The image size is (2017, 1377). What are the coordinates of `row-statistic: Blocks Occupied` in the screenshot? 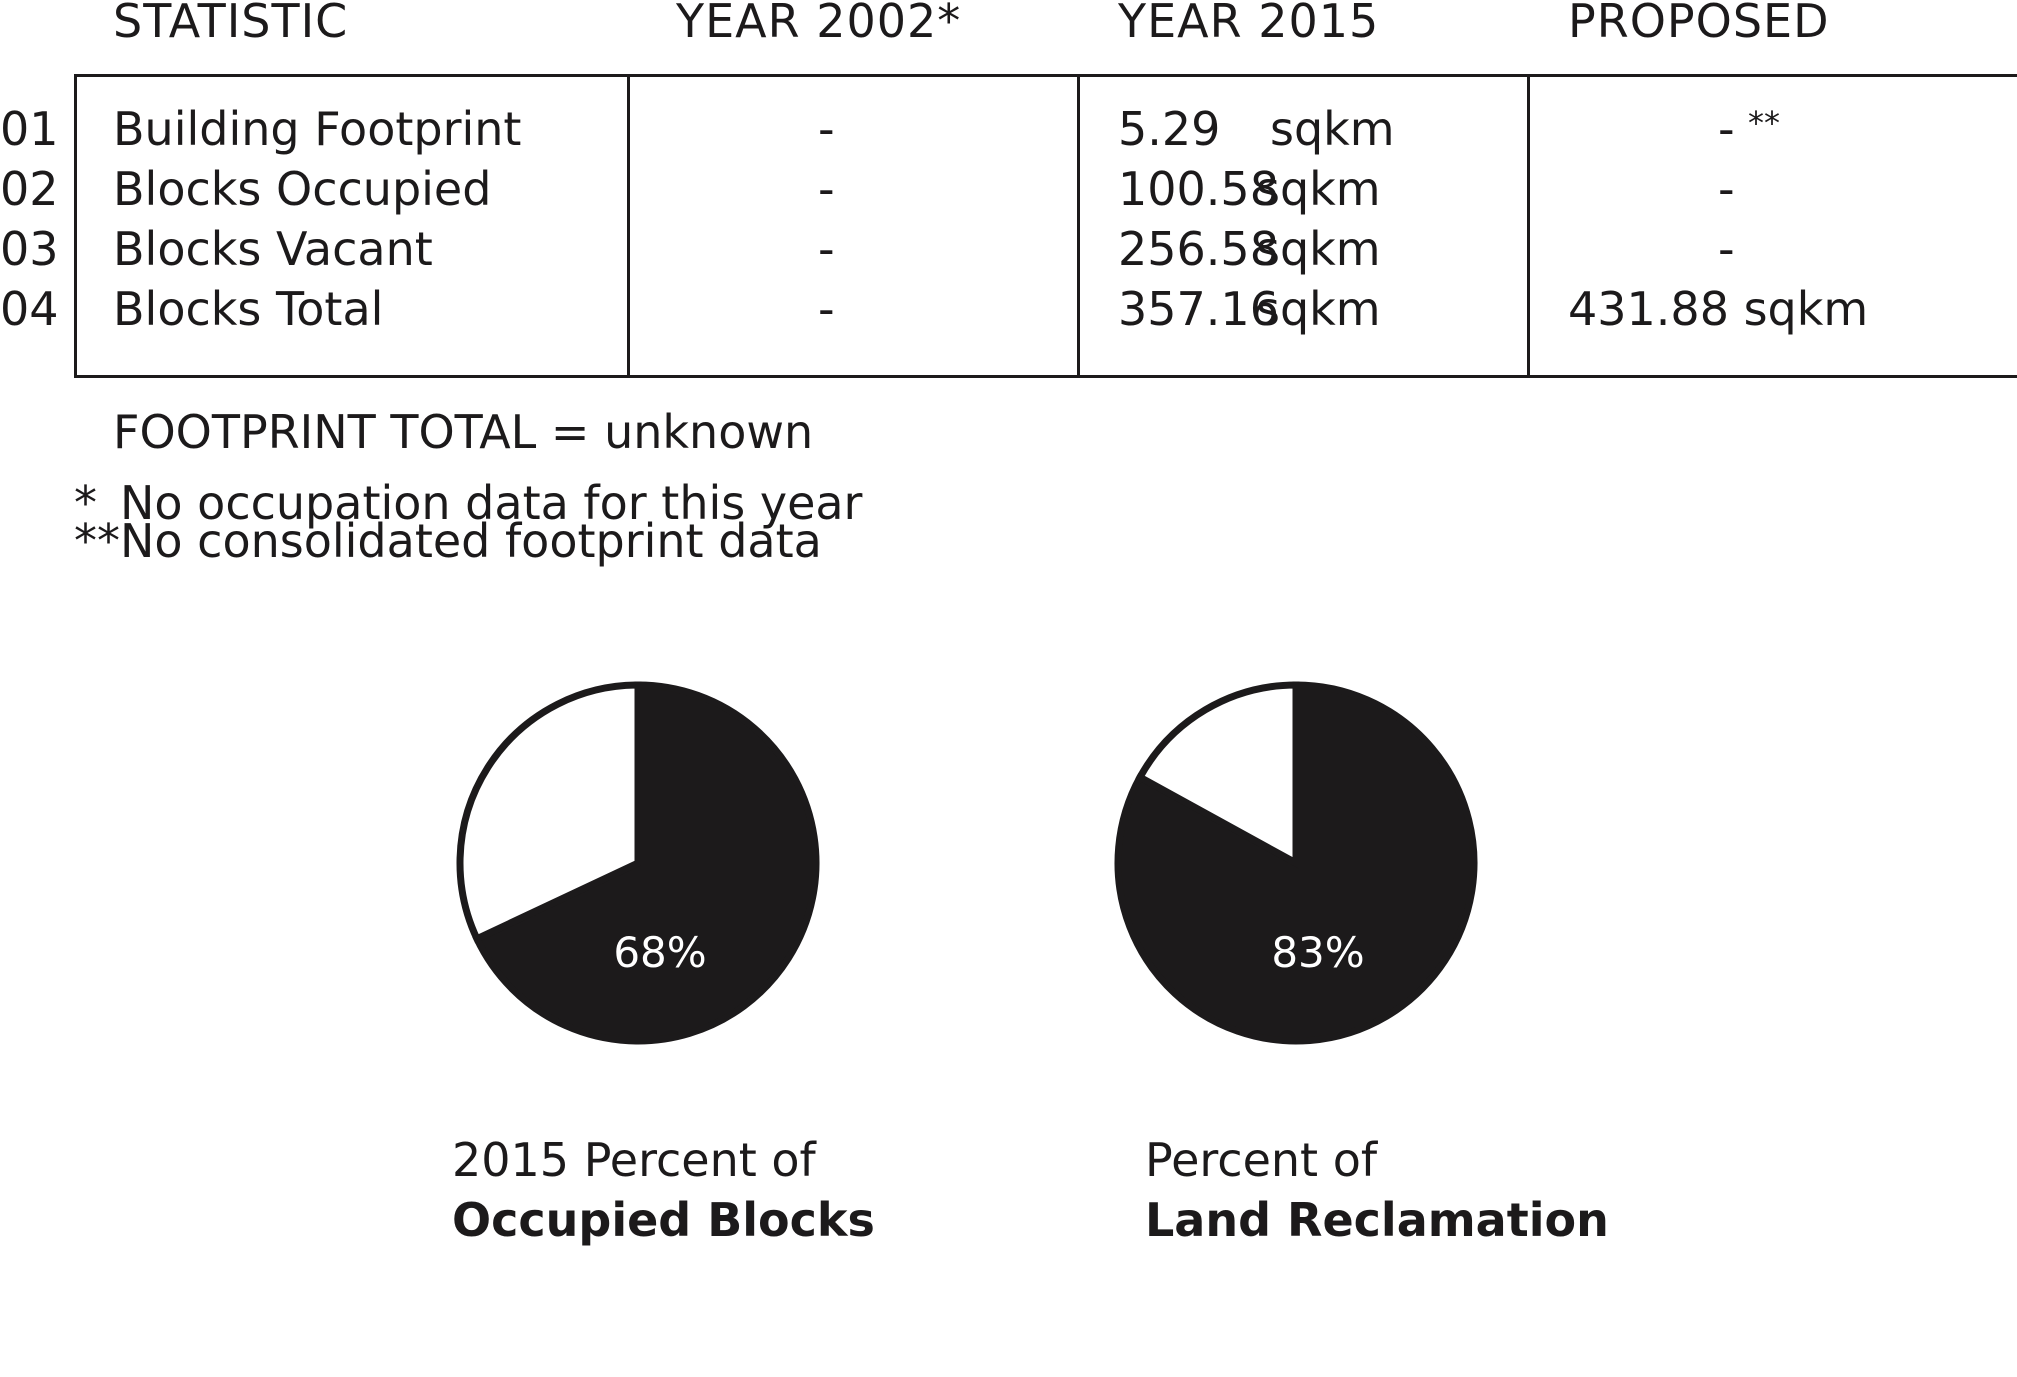 It's located at (302, 189).